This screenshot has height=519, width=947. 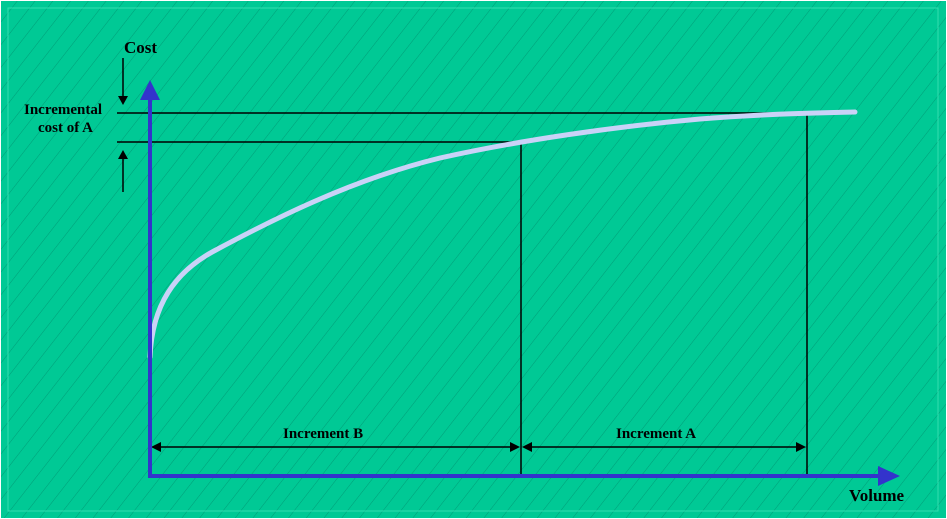 What do you see at coordinates (123, 171) in the screenshot?
I see `incremental-cost-arrow-up-icon` at bounding box center [123, 171].